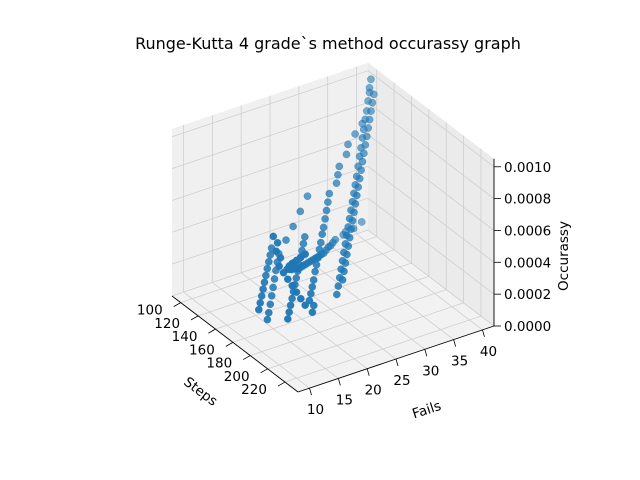 The width and height of the screenshot is (640, 480). Describe the element at coordinates (254, 390) in the screenshot. I see `steps-tick-label: 220` at that location.